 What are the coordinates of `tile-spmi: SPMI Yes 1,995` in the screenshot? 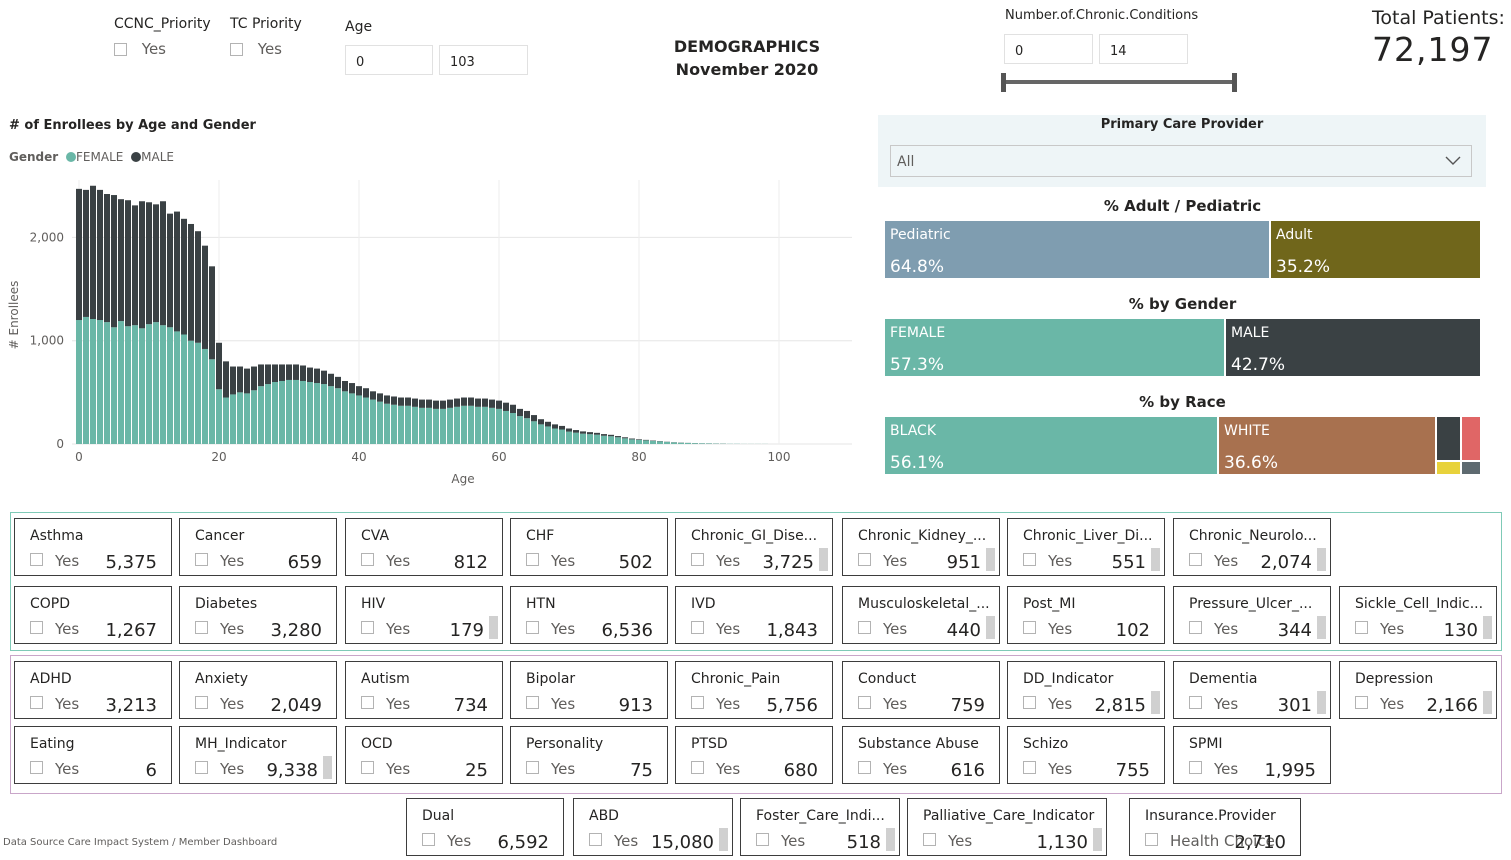 It's located at (1252, 755).